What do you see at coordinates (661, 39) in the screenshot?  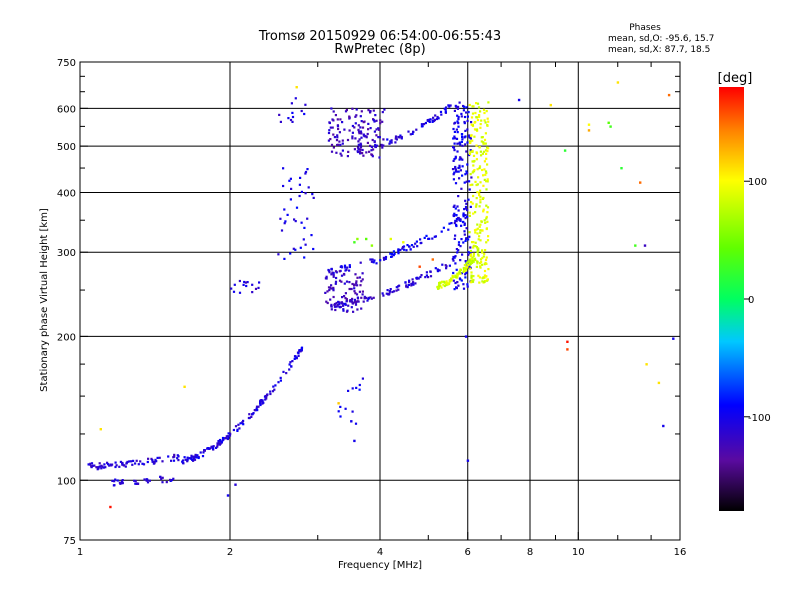 I see `stats-o-mode: mean, sd,O: -95.6, 15.7` at bounding box center [661, 39].